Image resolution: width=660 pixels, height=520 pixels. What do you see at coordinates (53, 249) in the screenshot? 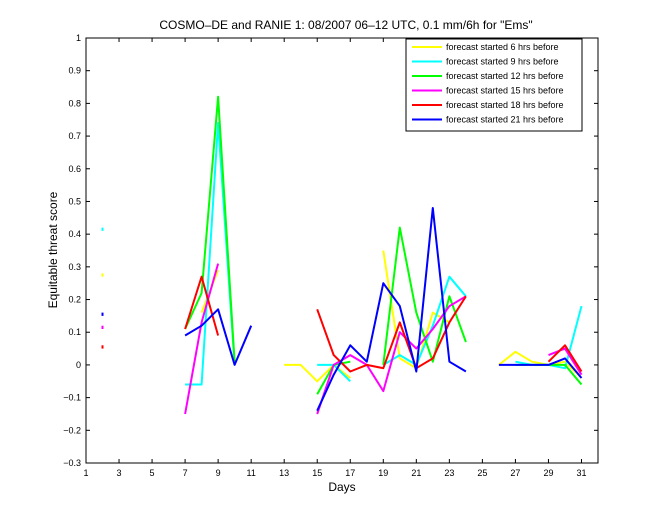
I see `y-axis-label: Equitable threat score` at bounding box center [53, 249].